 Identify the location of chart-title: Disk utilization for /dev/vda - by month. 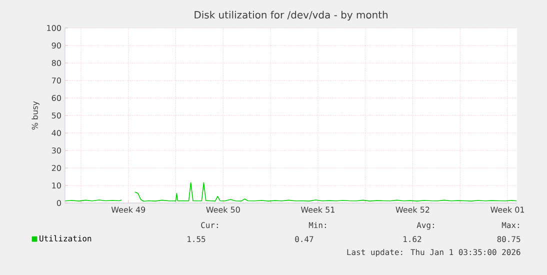
(291, 15).